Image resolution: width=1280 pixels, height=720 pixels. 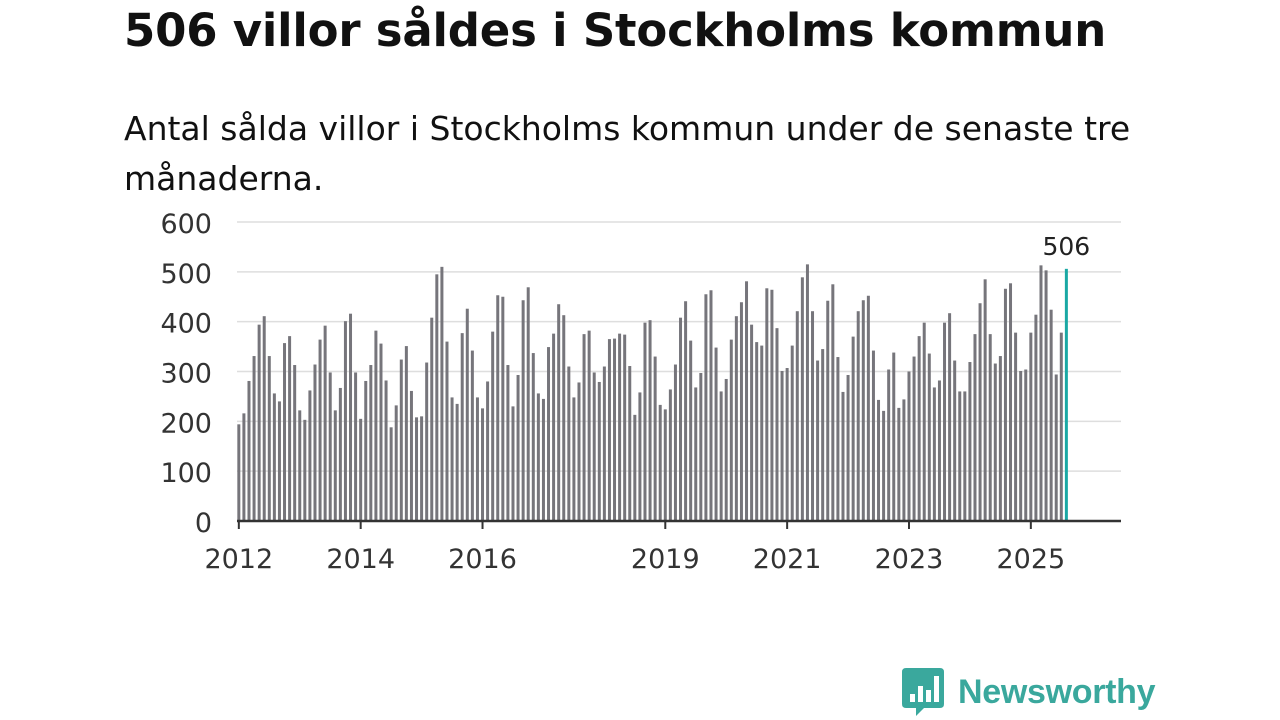 What do you see at coordinates (238, 559) in the screenshot?
I see `x-tick-label: 2012` at bounding box center [238, 559].